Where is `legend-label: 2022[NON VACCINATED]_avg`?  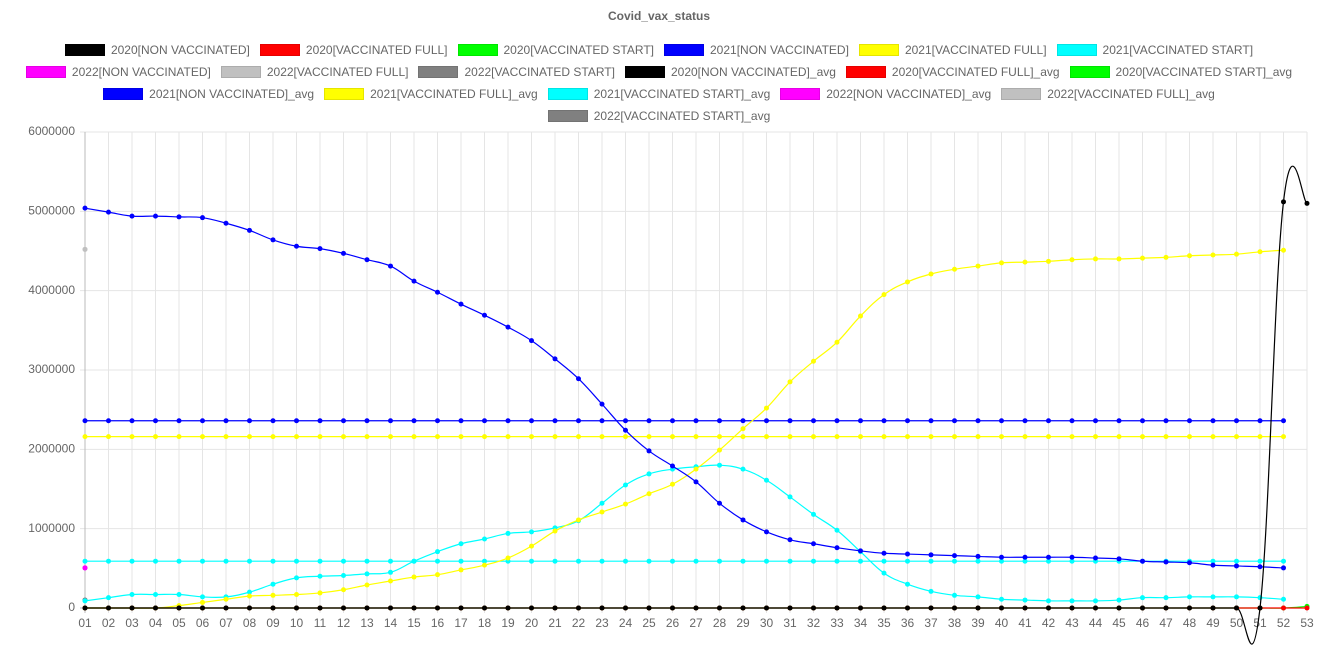 legend-label: 2022[NON VACCINATED]_avg is located at coordinates (909, 94).